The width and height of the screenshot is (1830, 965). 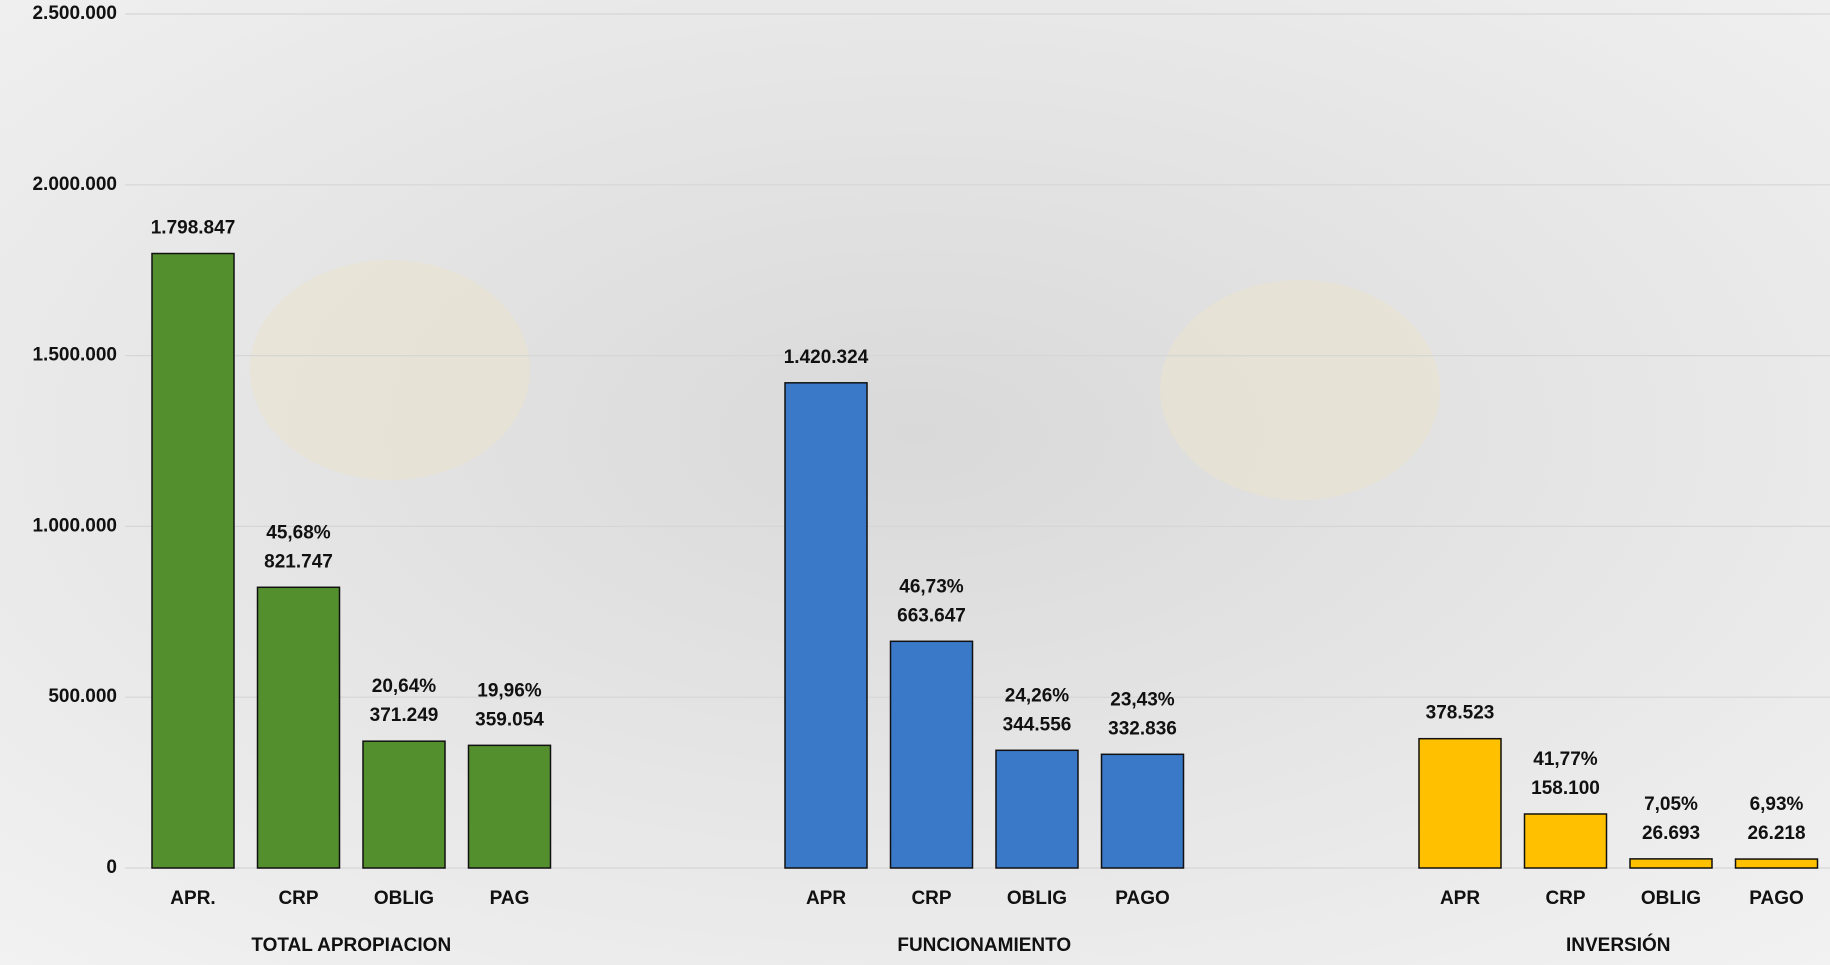 What do you see at coordinates (1460, 713) in the screenshot?
I see `data-label: 378.523` at bounding box center [1460, 713].